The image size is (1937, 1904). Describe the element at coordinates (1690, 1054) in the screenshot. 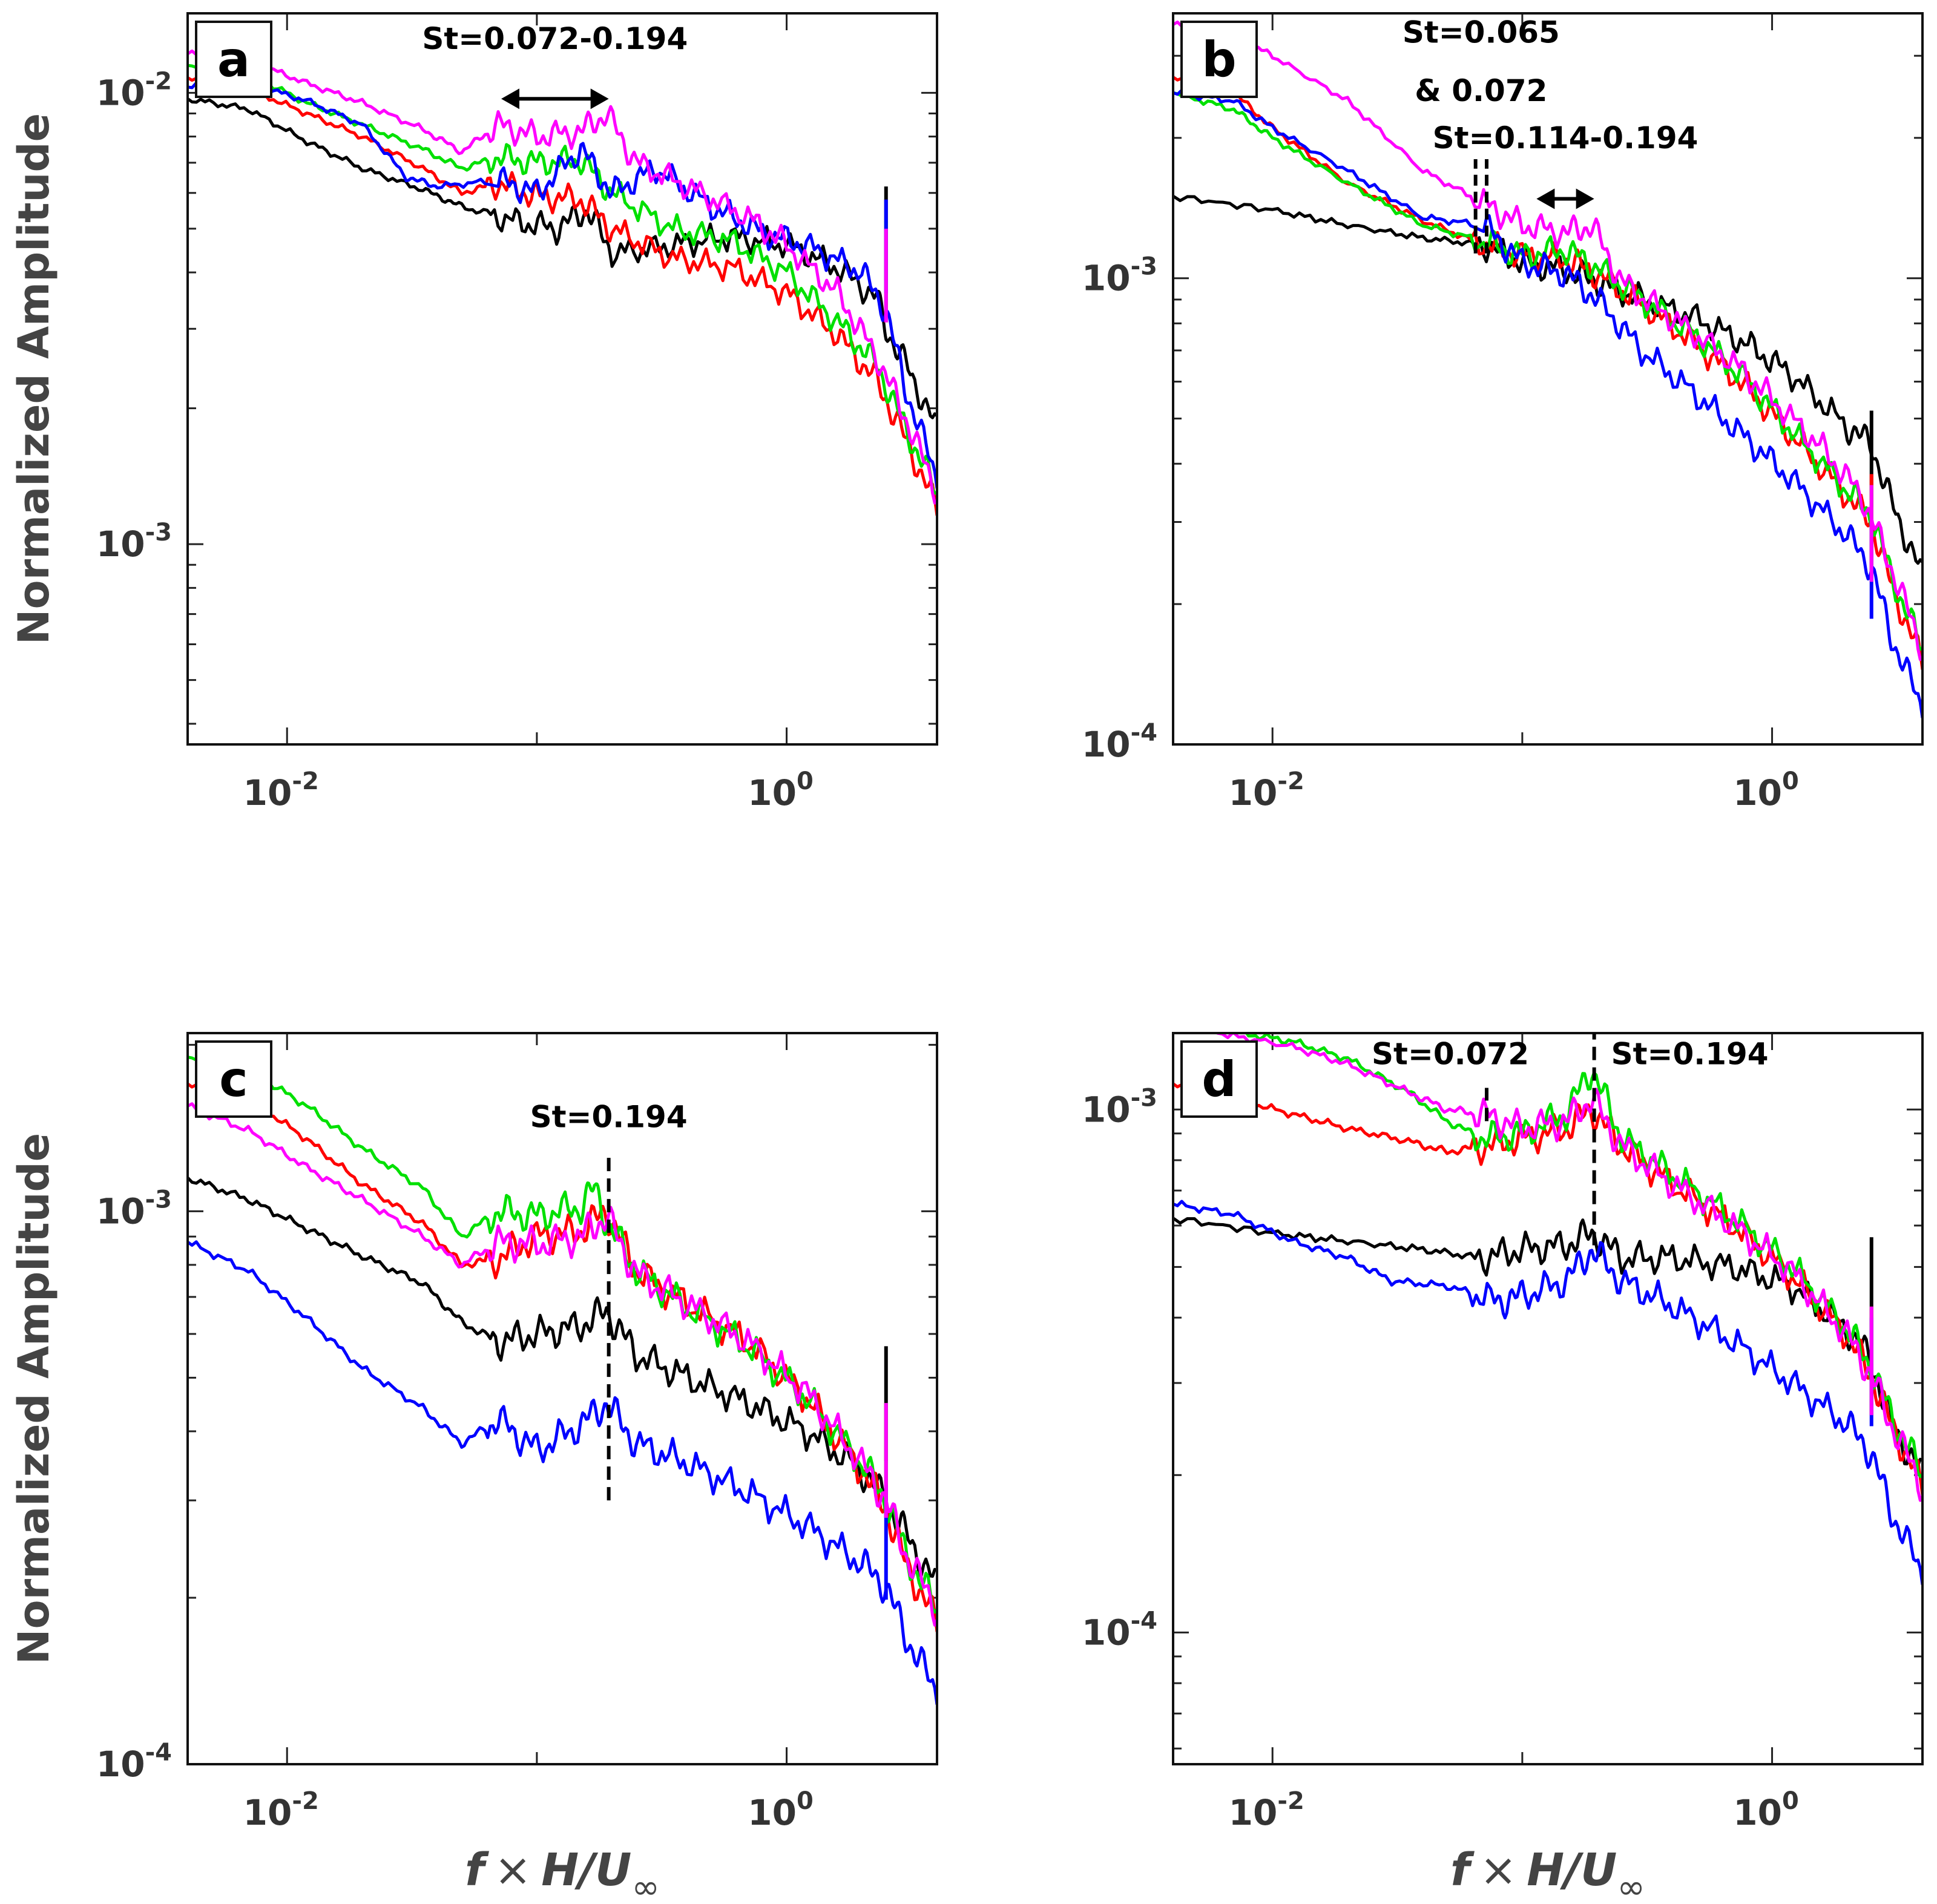

I see `annotation-label: St=0.194` at that location.